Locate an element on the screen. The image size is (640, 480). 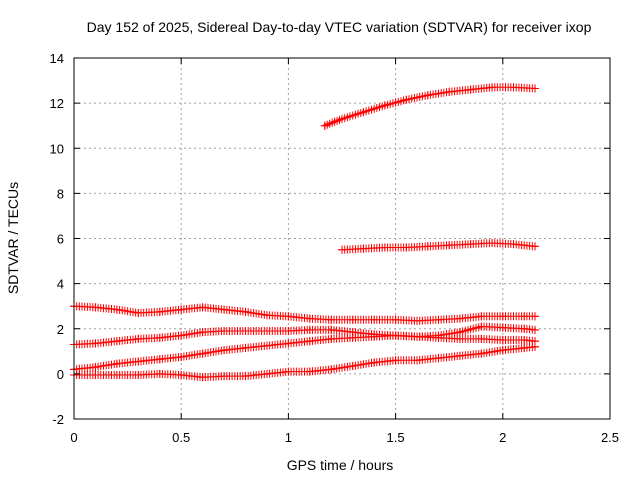
x-tick-label: 2 is located at coordinates (502, 437).